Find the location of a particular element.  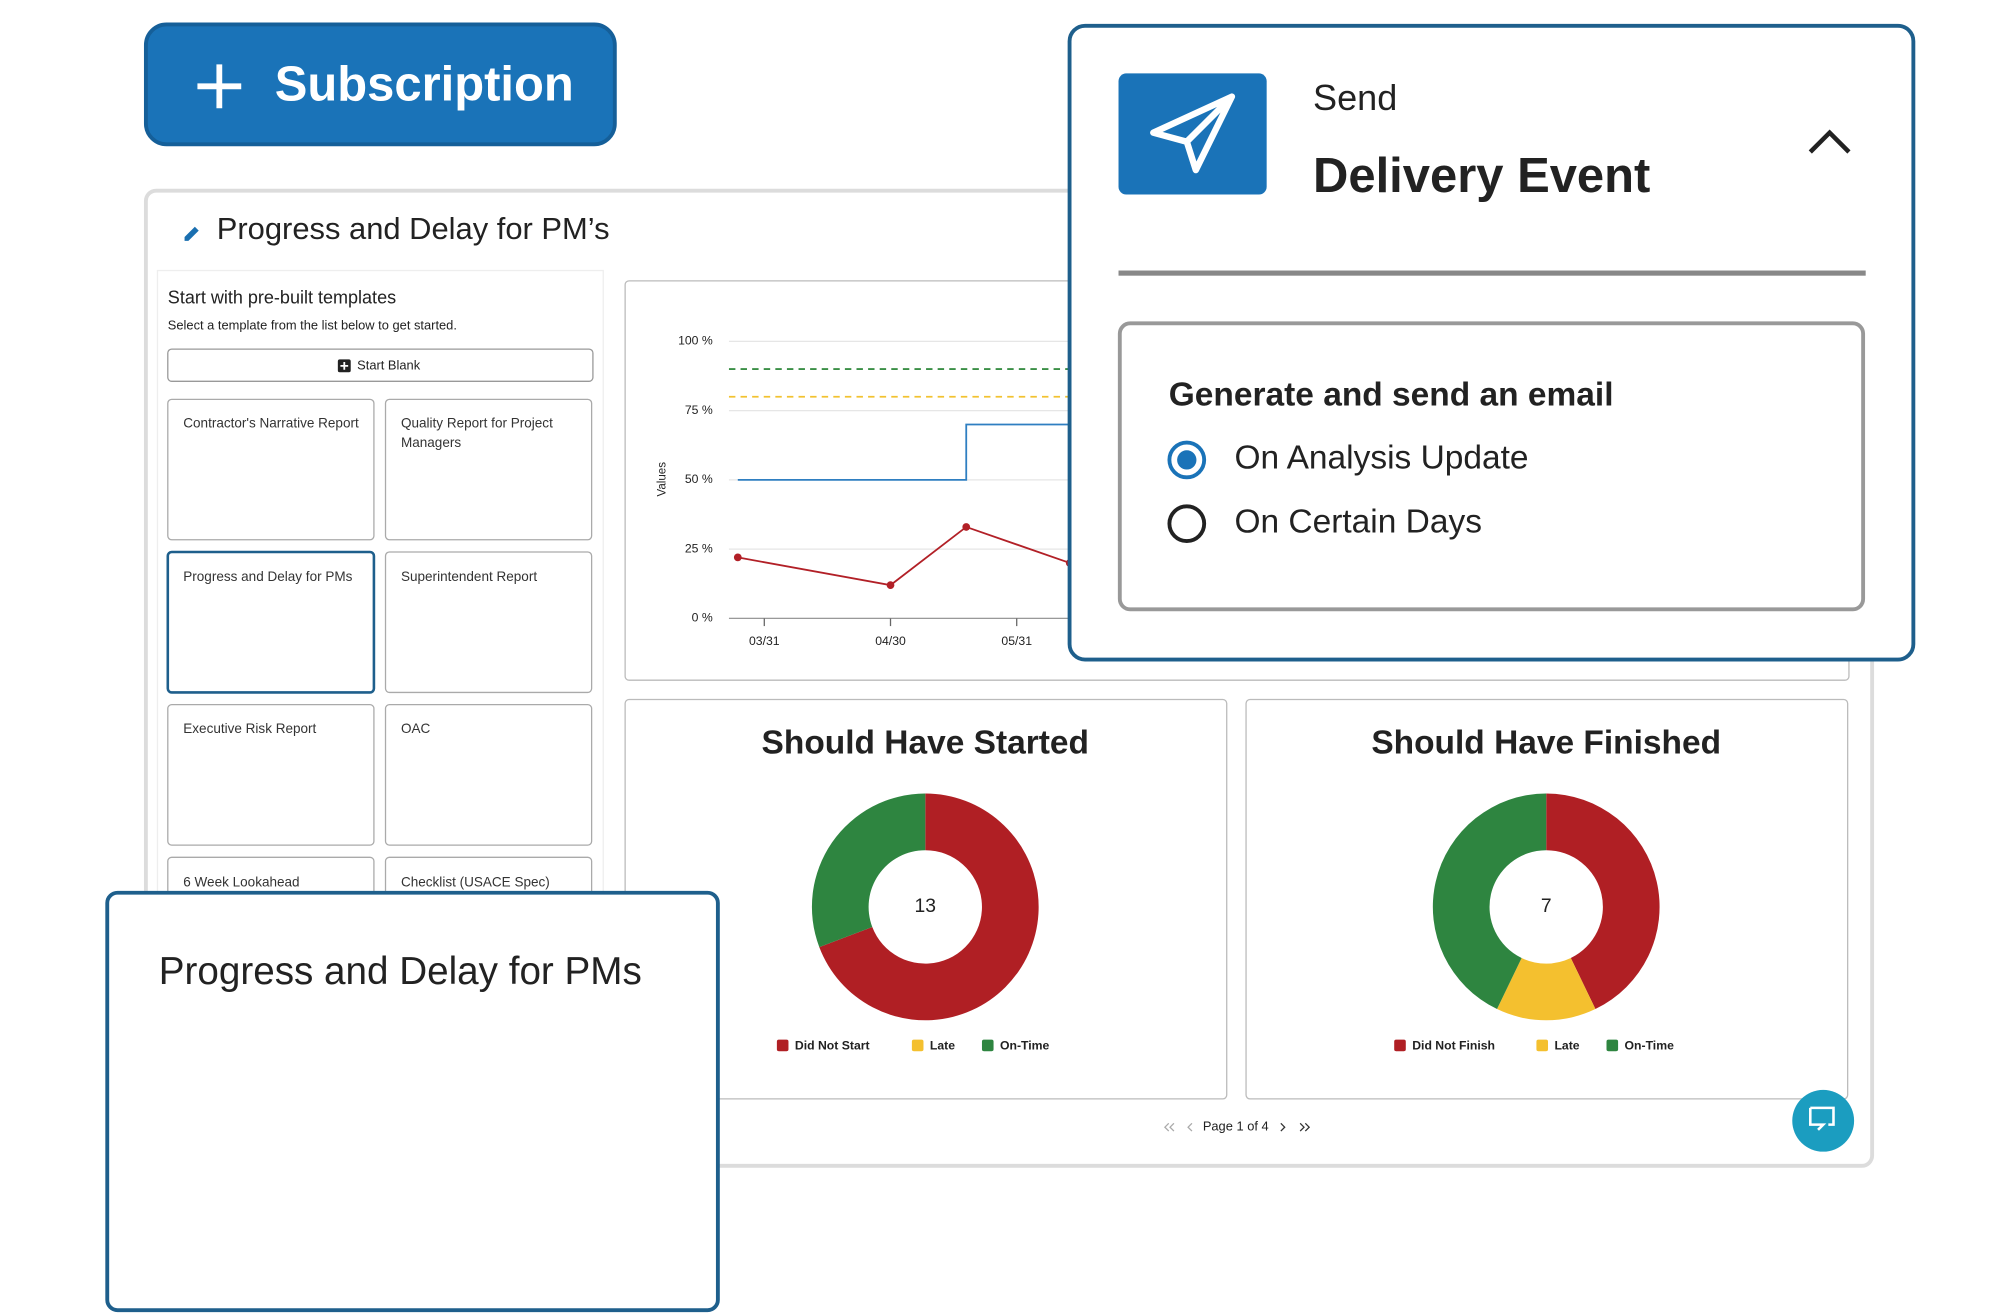

legend-label: Did Not Finish is located at coordinates (1453, 1045).